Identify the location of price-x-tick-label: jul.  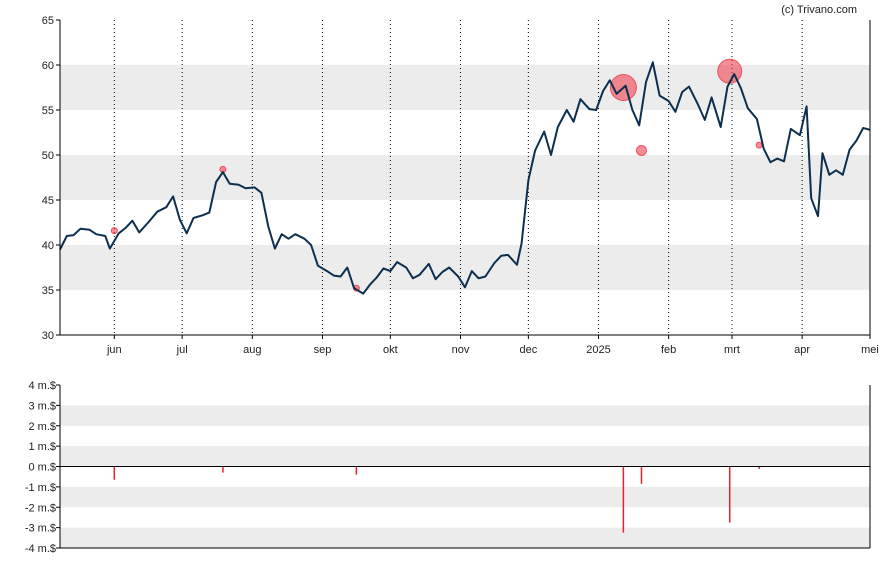
(182, 350).